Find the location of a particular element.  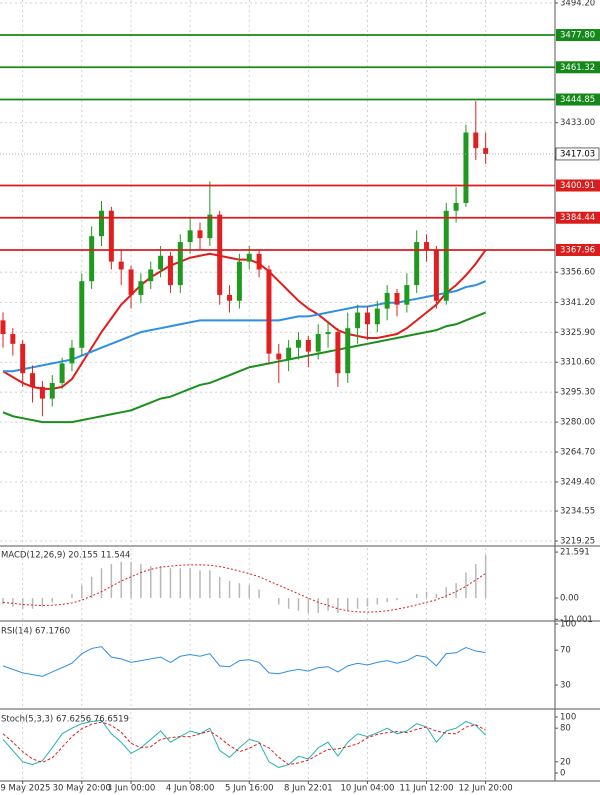

x-tick-label: 11 Jun 12:00 is located at coordinates (427, 789).